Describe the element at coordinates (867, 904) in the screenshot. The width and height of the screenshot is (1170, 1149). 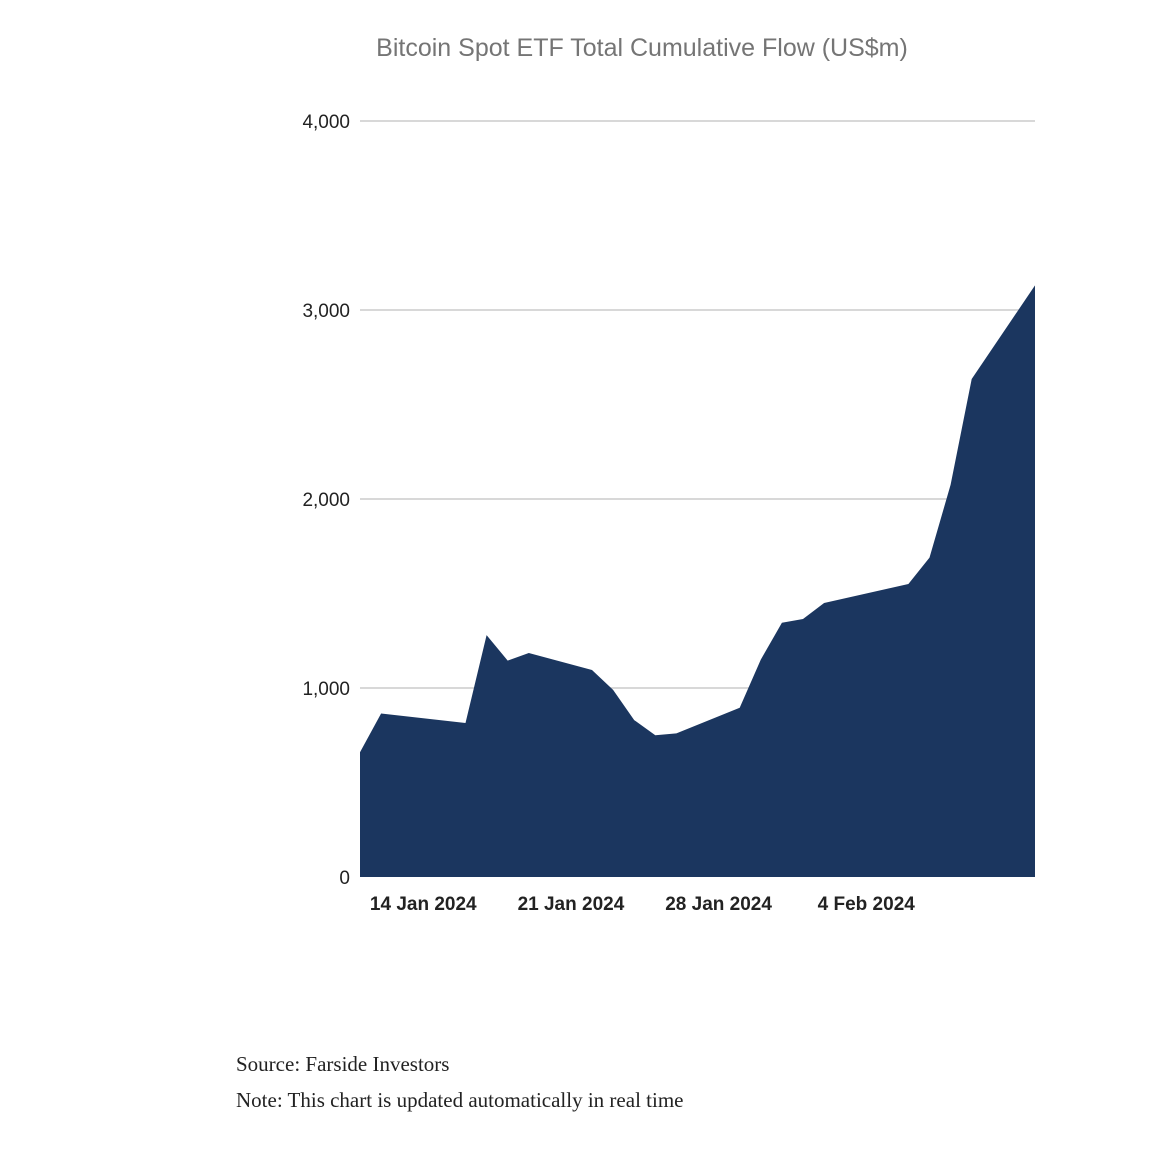
I see `x-tick-label: 4 Feb 2024` at that location.